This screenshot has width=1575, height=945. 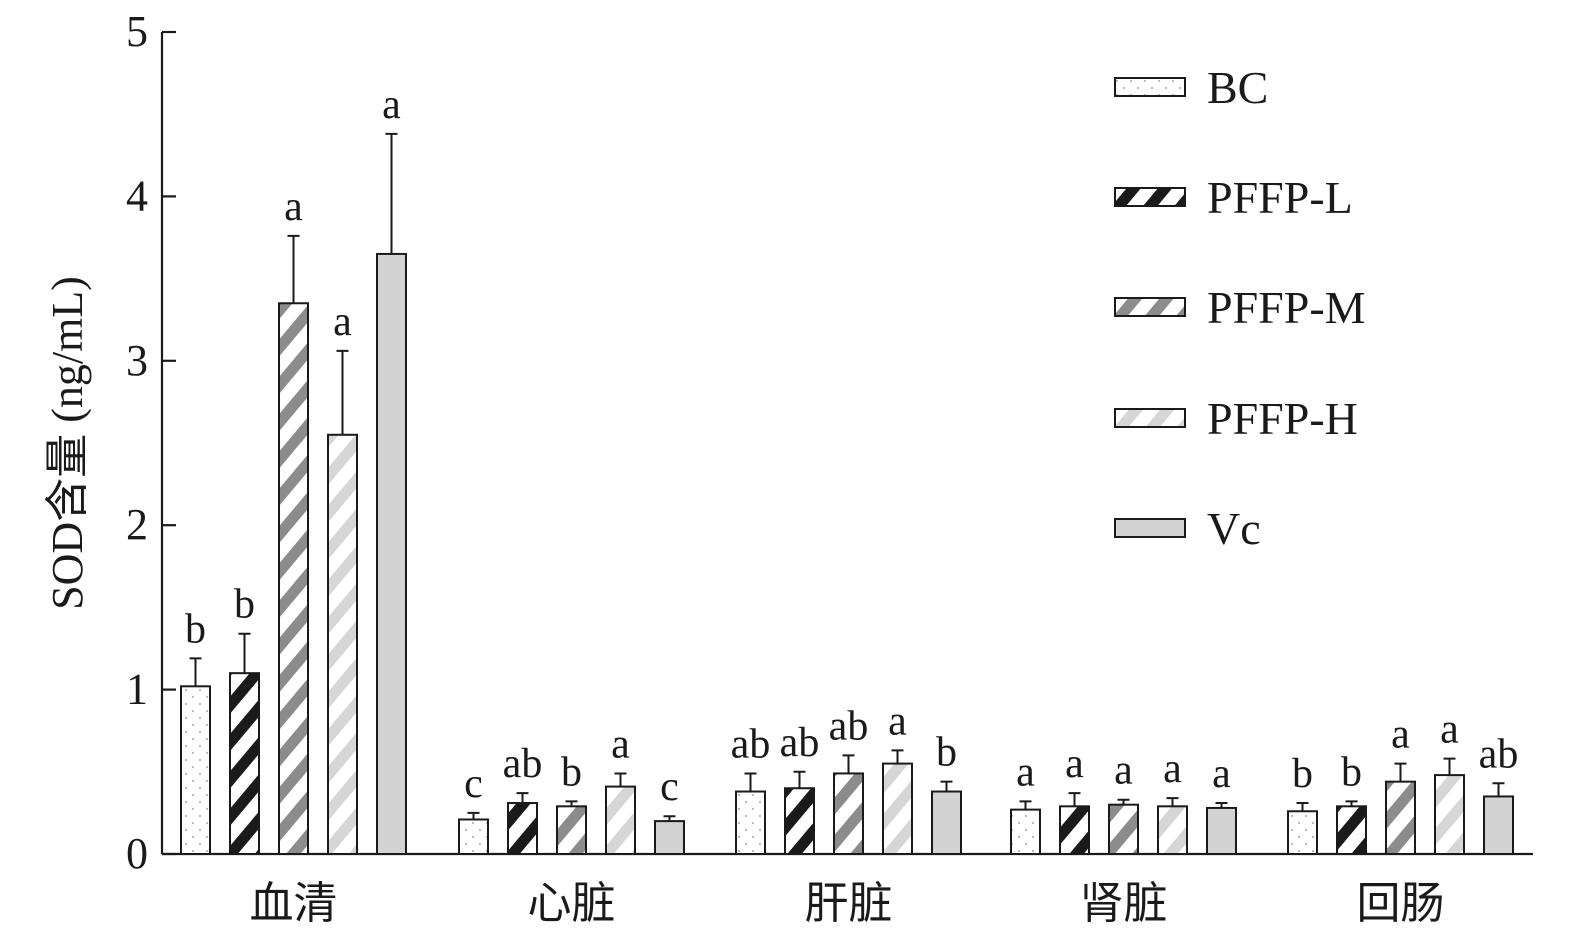 I want to click on bar-group-2-0: ab, so click(x=751, y=788).